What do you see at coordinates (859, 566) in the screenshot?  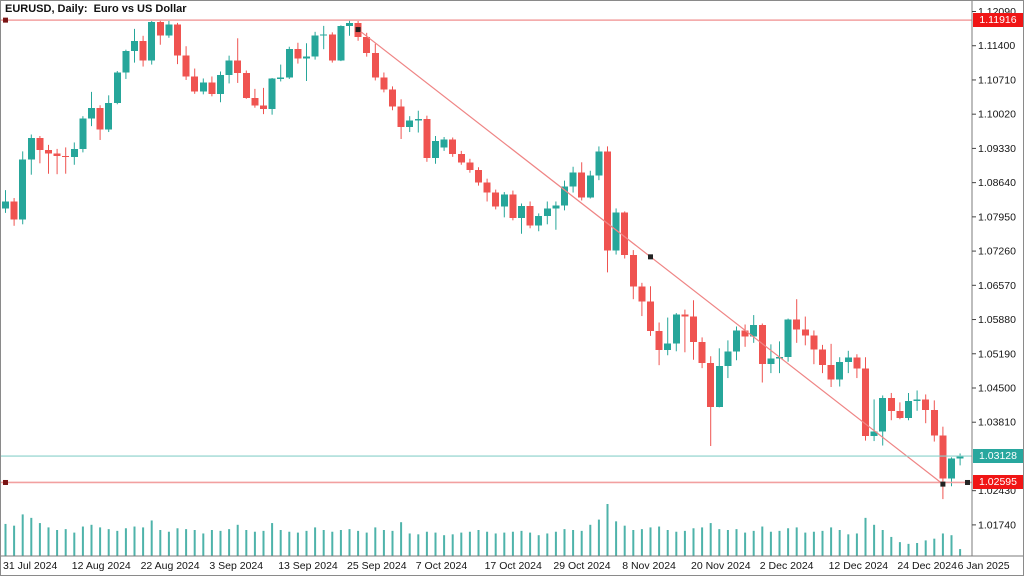 I see `time-scale-label: 12 Dec 2024` at bounding box center [859, 566].